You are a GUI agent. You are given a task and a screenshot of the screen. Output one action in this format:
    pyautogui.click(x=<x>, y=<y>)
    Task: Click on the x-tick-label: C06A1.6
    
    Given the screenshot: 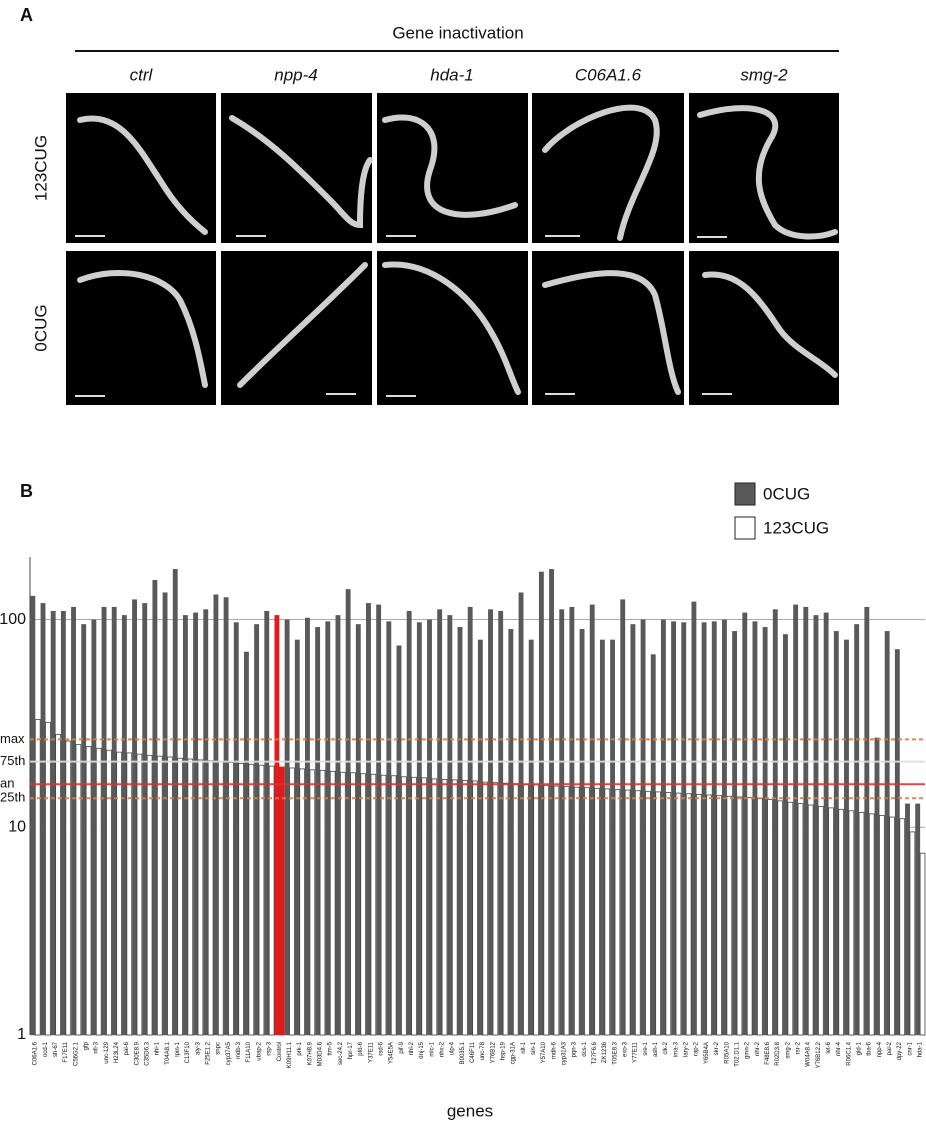 What is the action you would take?
    pyautogui.click(x=36, y=1053)
    